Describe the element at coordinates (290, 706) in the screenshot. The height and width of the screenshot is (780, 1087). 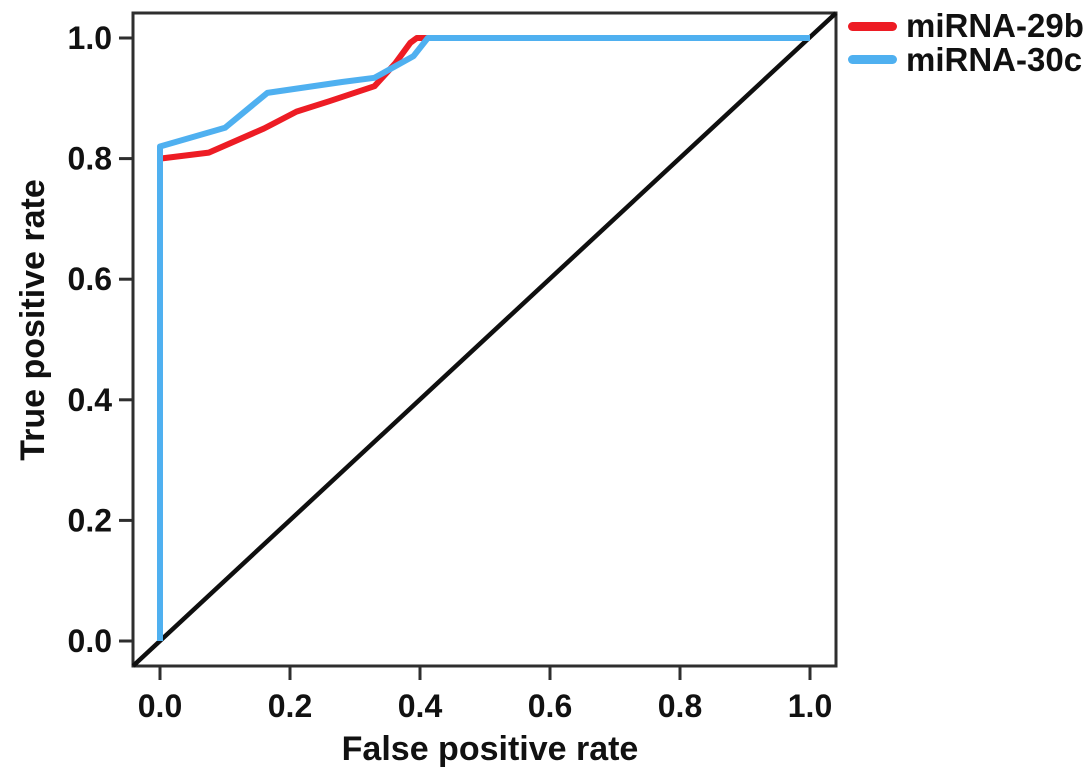
I see `x-tick-label: 0.2` at that location.